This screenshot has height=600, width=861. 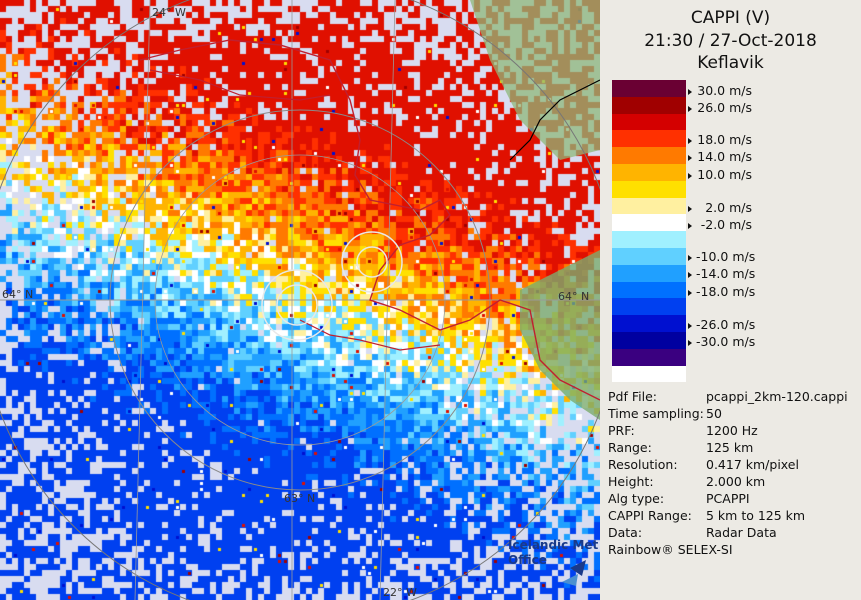 I want to click on product-title: CAPPI (V), so click(x=730, y=18).